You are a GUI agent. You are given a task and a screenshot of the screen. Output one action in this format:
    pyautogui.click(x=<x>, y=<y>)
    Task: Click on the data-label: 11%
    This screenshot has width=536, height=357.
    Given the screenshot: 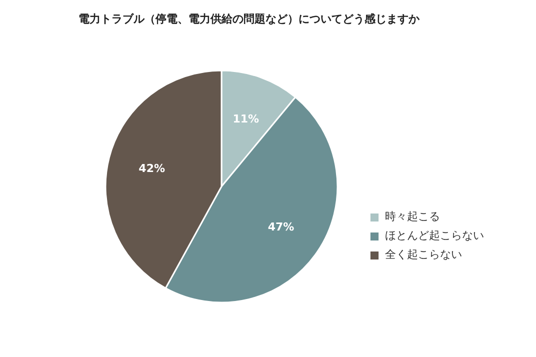 What is the action you would take?
    pyautogui.click(x=246, y=119)
    